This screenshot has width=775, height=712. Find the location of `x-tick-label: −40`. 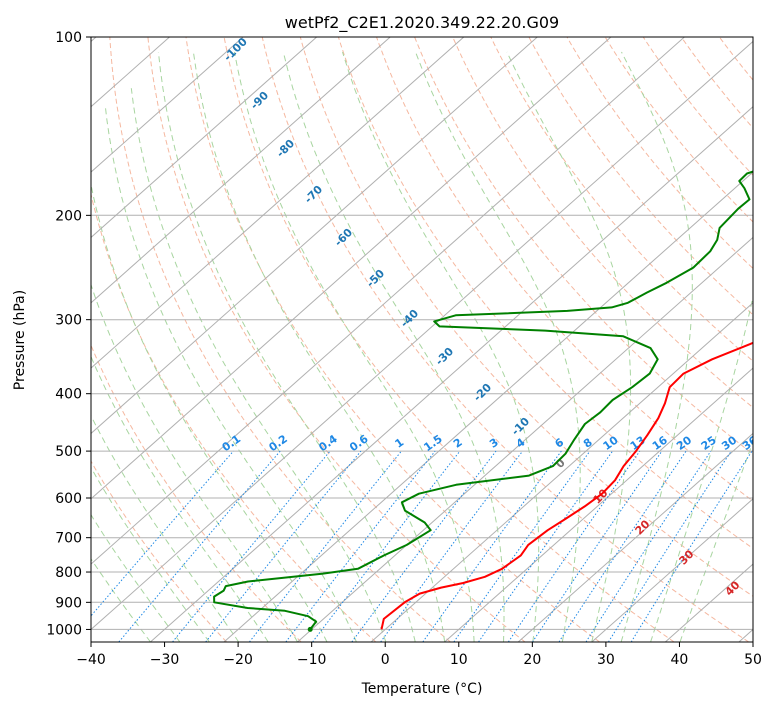

x-tick-label: −40 is located at coordinates (91, 660).